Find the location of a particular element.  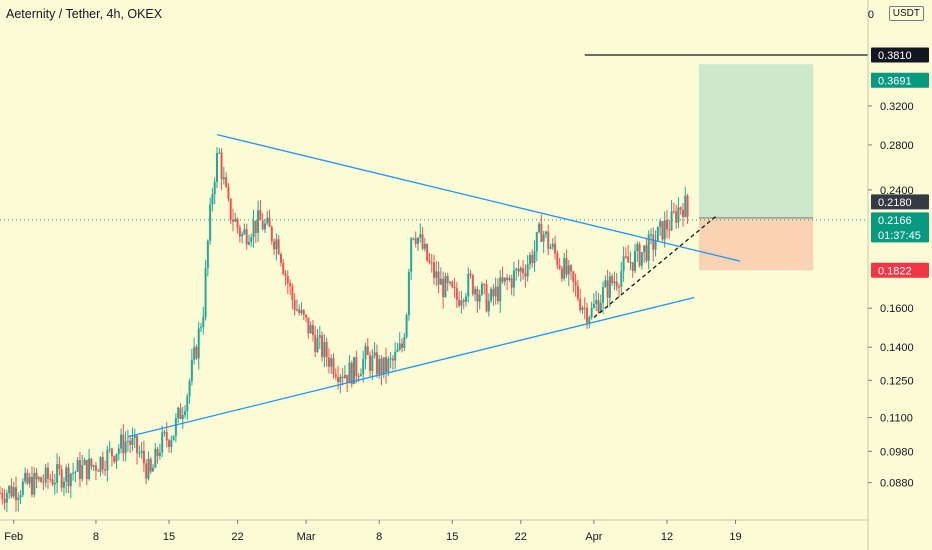

price-label-entry: 0.2180 is located at coordinates (900, 202).